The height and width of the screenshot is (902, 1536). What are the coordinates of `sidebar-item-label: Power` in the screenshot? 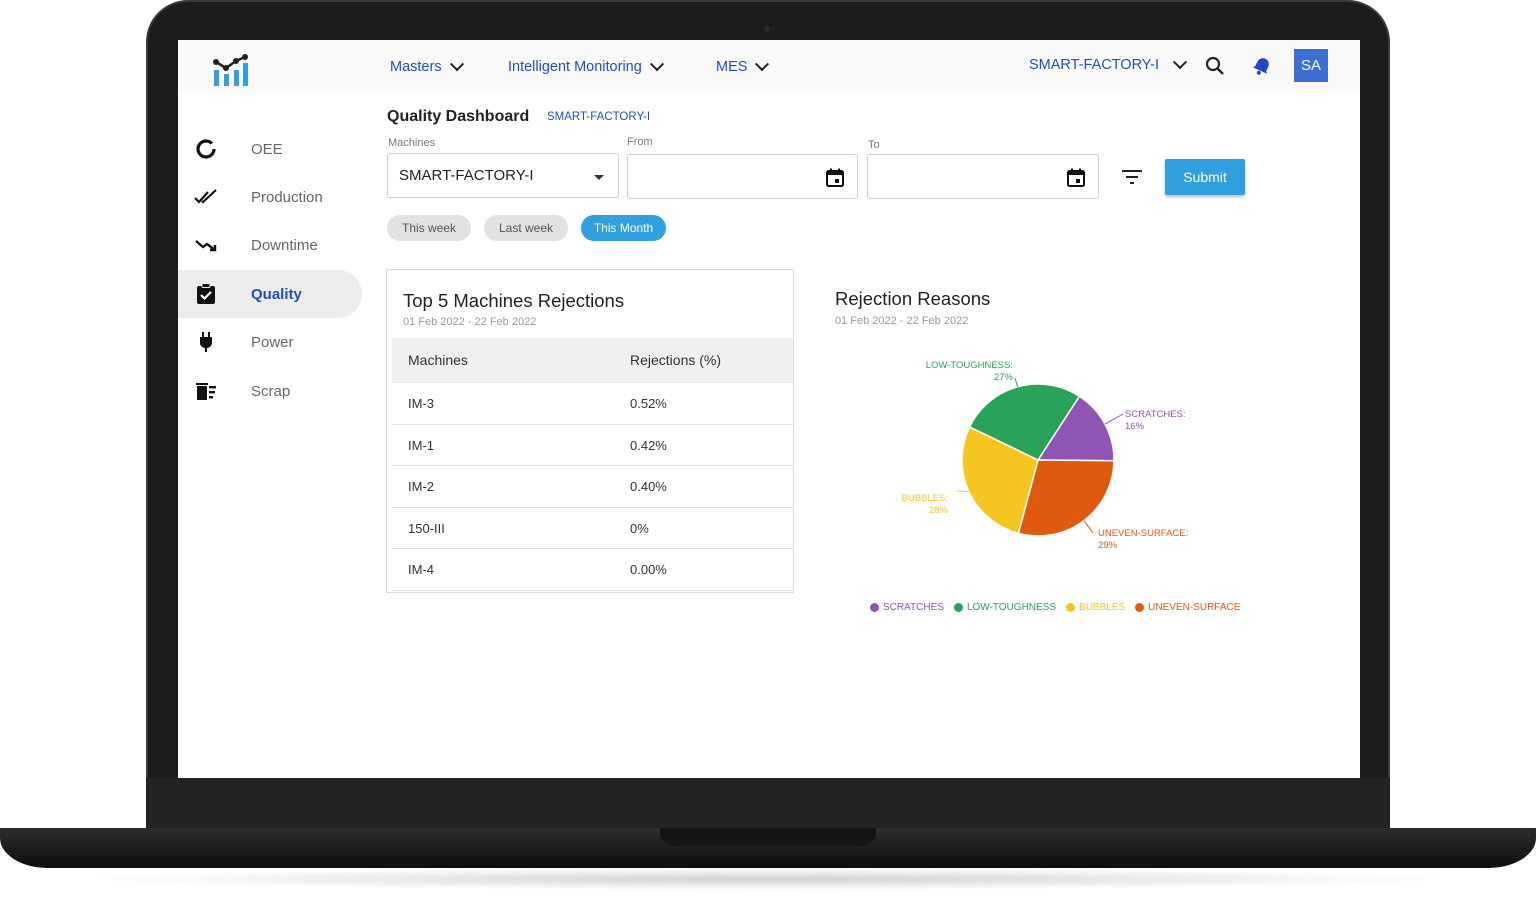 It's located at (272, 342).